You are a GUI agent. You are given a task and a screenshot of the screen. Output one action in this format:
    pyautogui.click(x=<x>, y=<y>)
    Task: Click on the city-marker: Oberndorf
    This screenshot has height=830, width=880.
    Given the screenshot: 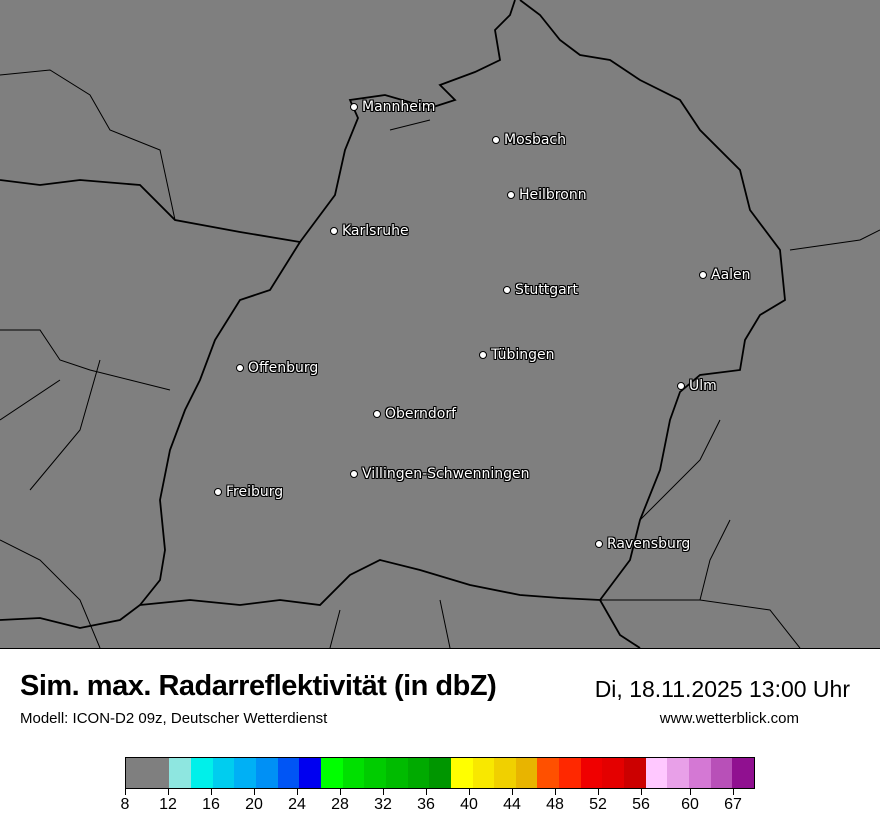 What is the action you would take?
    pyautogui.click(x=414, y=414)
    